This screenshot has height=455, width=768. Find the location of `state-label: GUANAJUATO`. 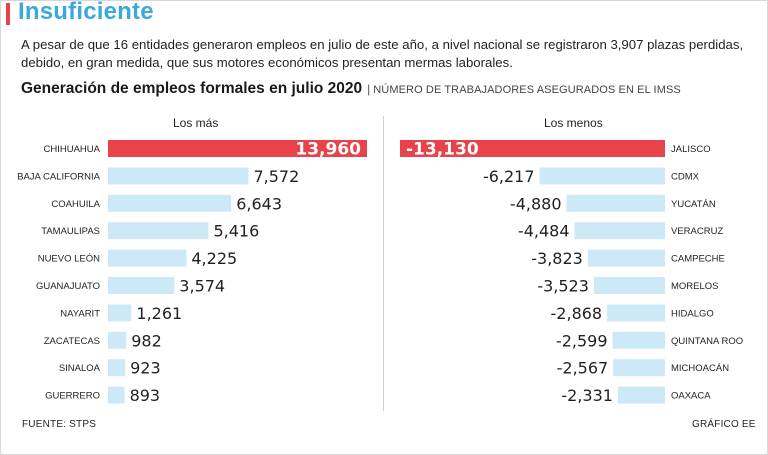

state-label: GUANAJUATO is located at coordinates (68, 286).